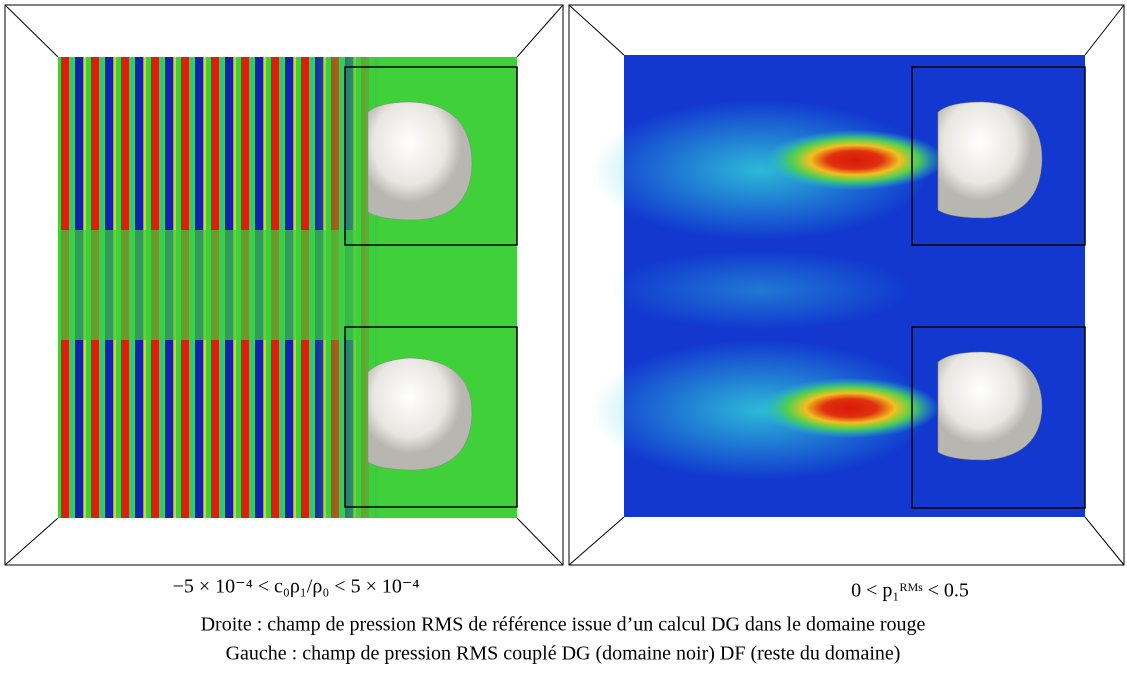 This screenshot has height=675, width=1127. What do you see at coordinates (910, 591) in the screenshot?
I see `right-range-label: 0 < p₁ᴿᴹˢ < 0.5` at bounding box center [910, 591].